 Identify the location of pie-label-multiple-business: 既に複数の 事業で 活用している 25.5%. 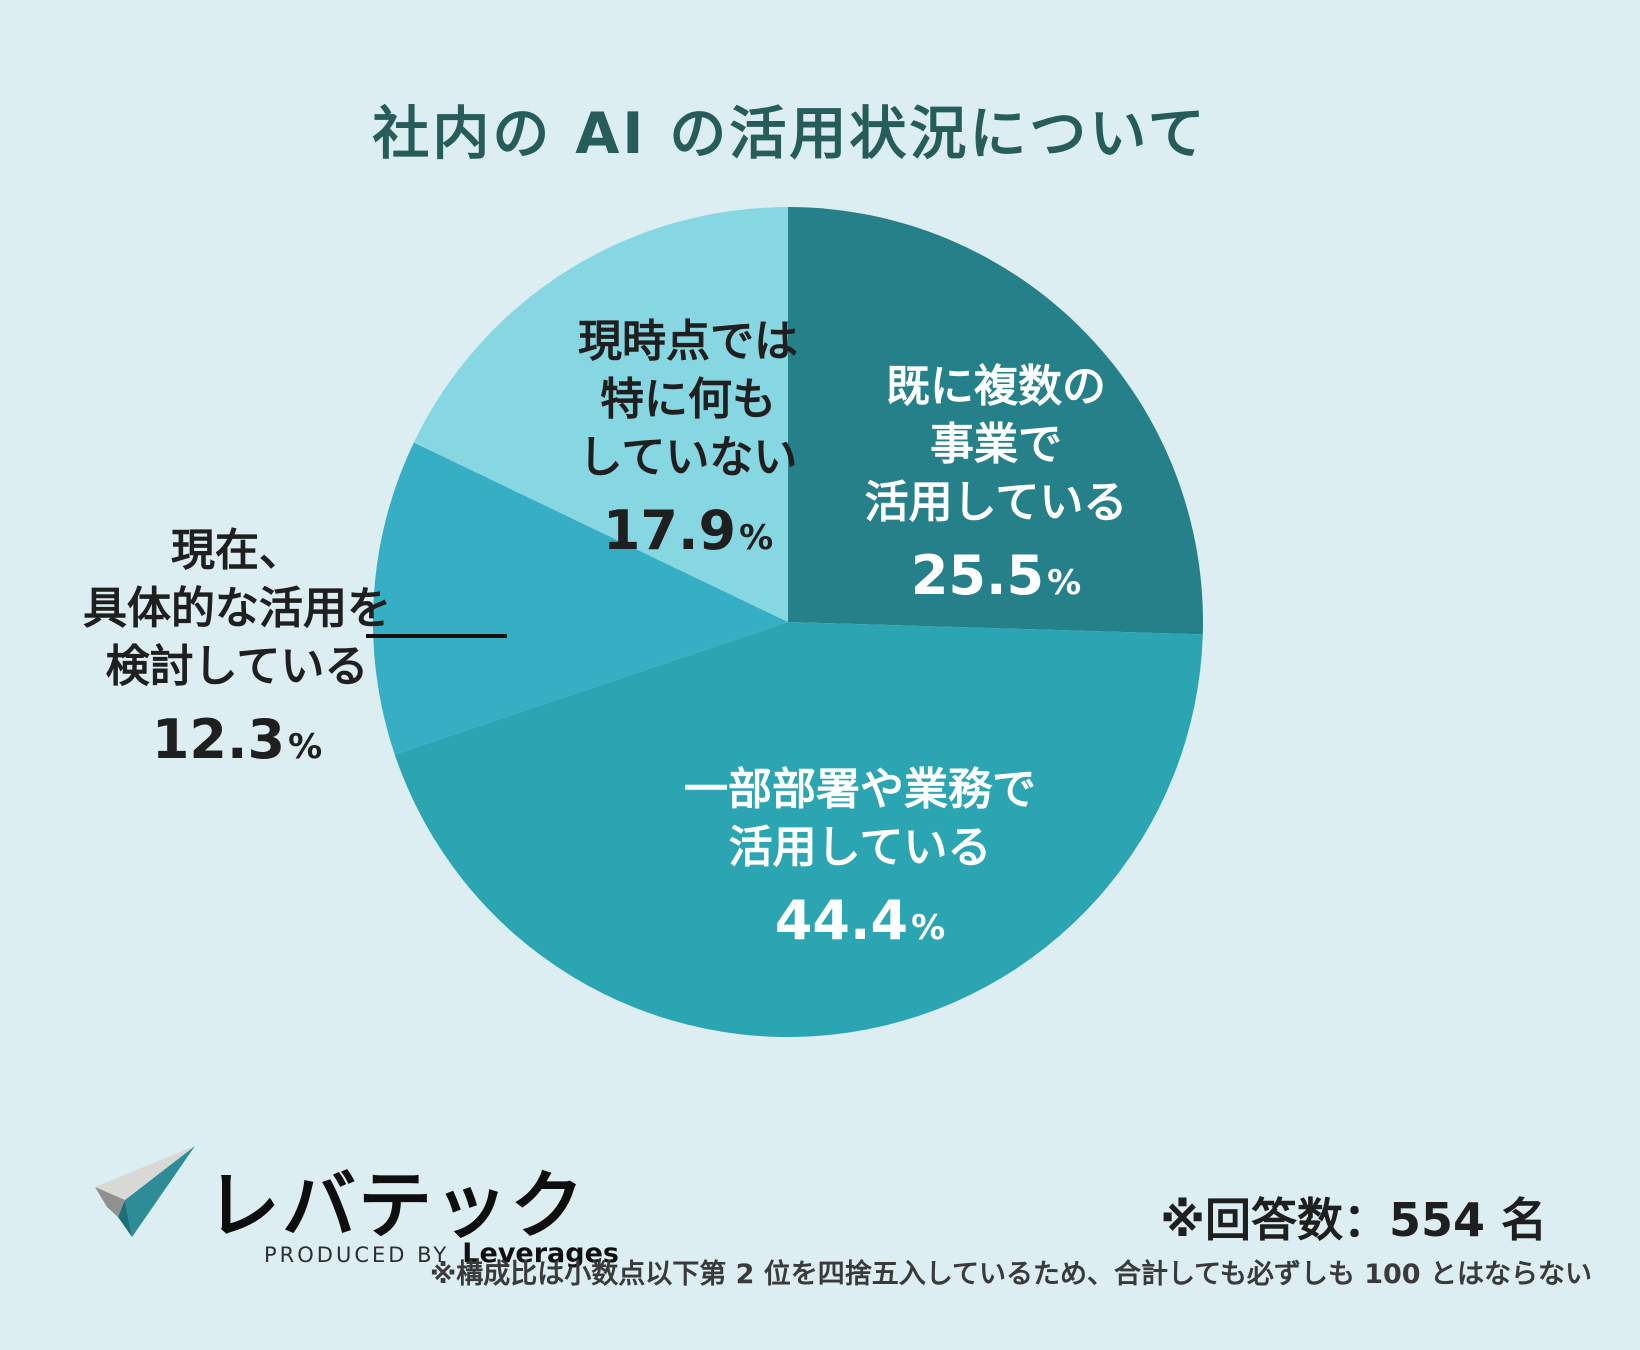
(996, 488).